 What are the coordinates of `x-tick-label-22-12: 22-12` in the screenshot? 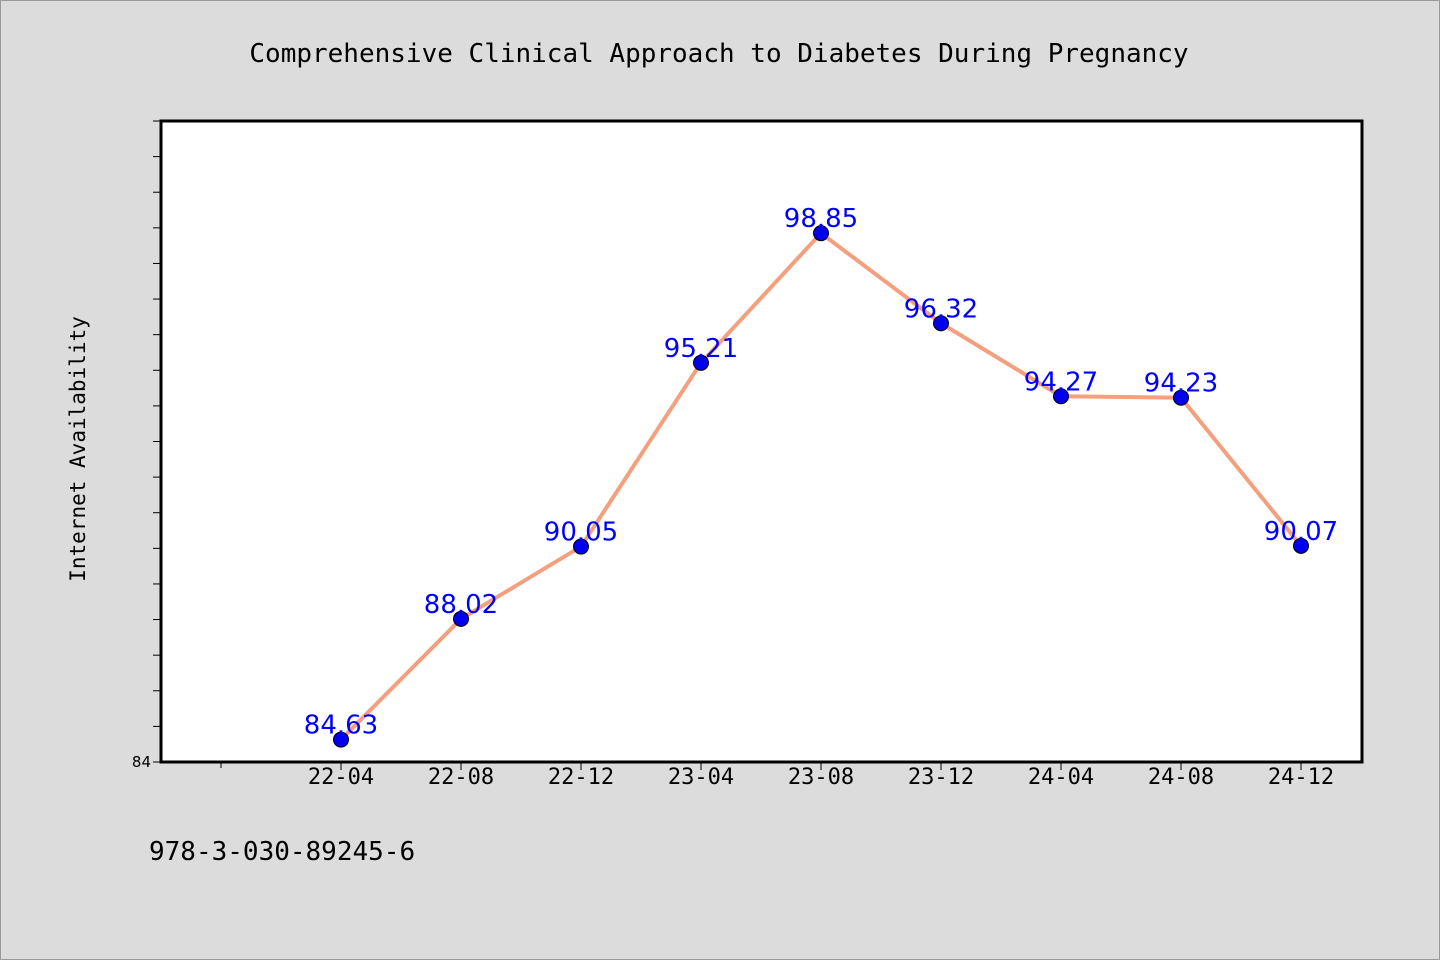 It's located at (581, 777).